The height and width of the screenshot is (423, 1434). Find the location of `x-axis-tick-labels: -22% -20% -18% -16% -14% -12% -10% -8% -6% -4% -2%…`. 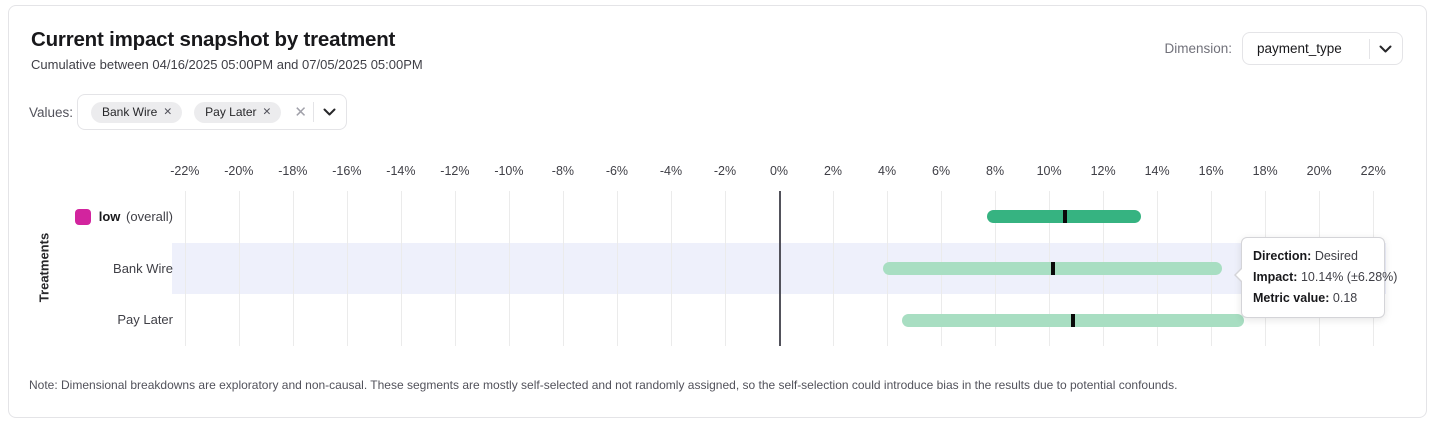

x-axis-tick-labels: -22% -20% -18% -16% -14% -12% -10% -8% -6% -4% -2%… is located at coordinates (717, 172).